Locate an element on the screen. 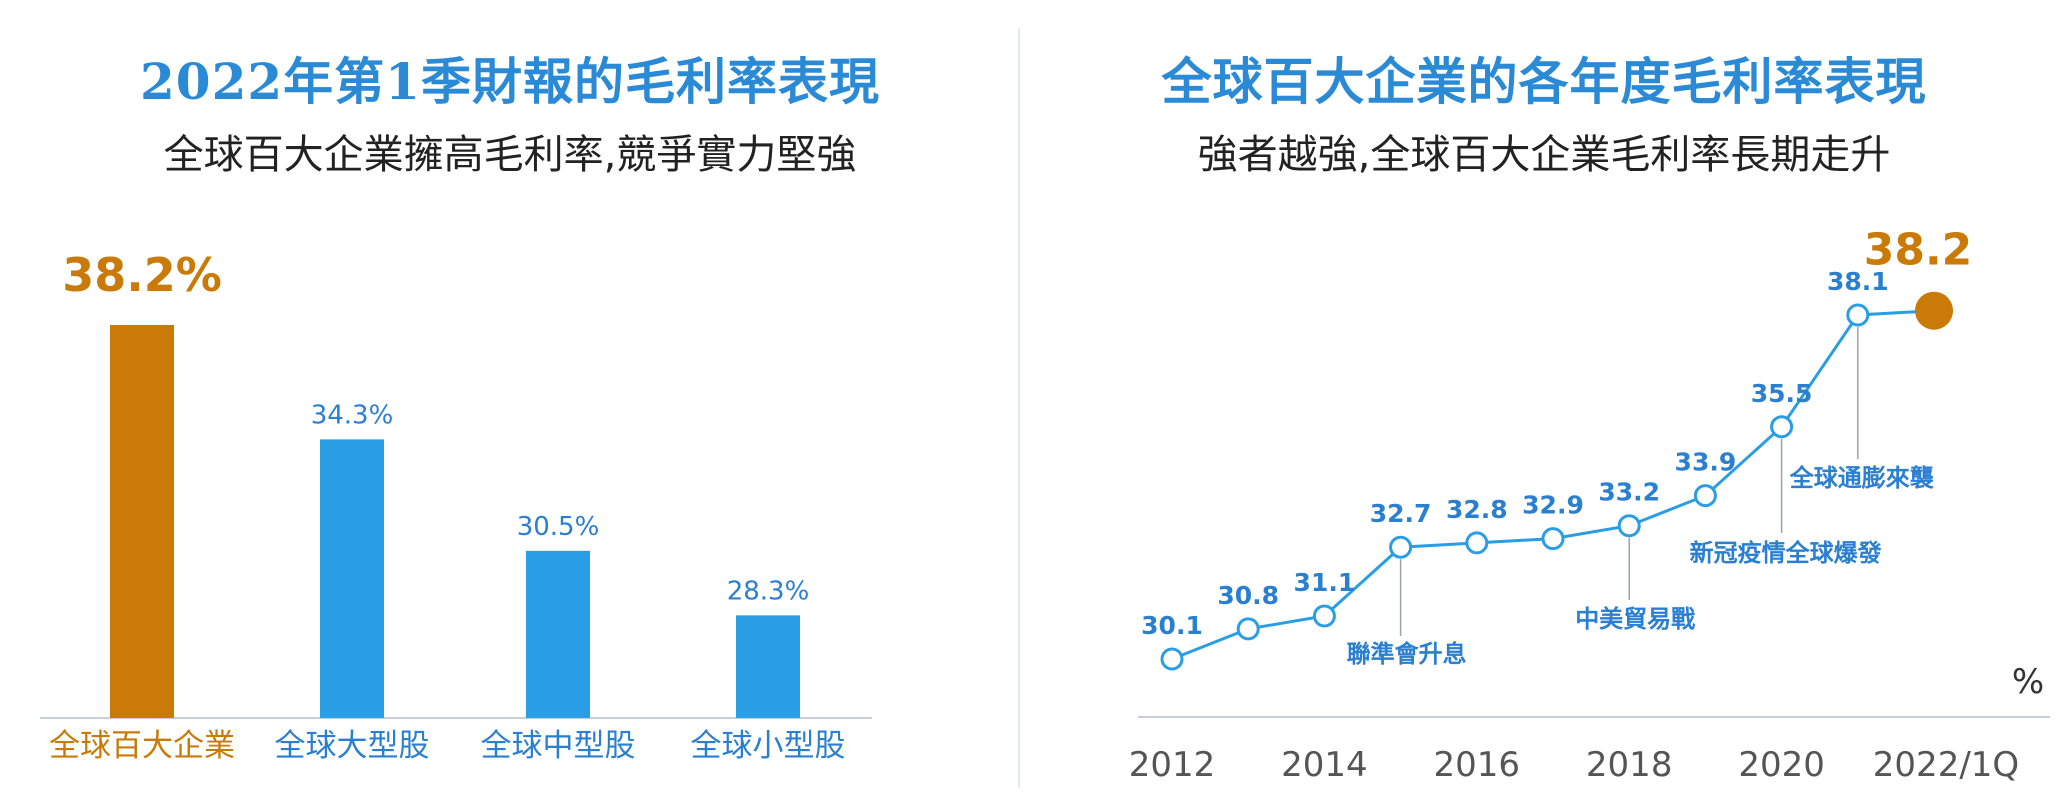 The width and height of the screenshot is (2068, 810). bar-chart-title: 2022年第1季財報的毛利率表現 is located at coordinates (510, 81).